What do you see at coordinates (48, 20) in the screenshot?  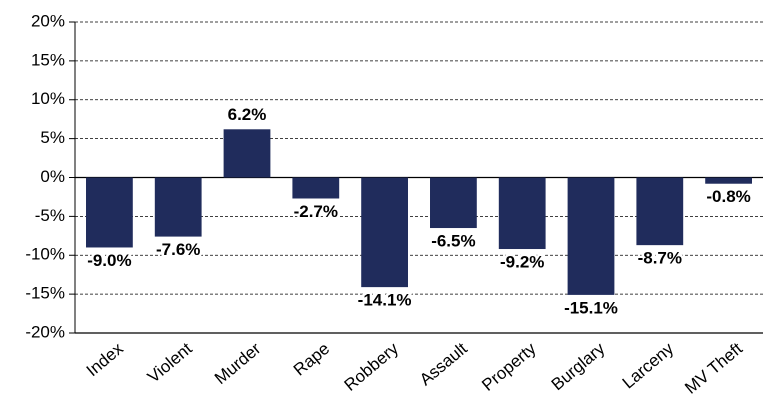 I see `y-tick-label: 20%` at bounding box center [48, 20].